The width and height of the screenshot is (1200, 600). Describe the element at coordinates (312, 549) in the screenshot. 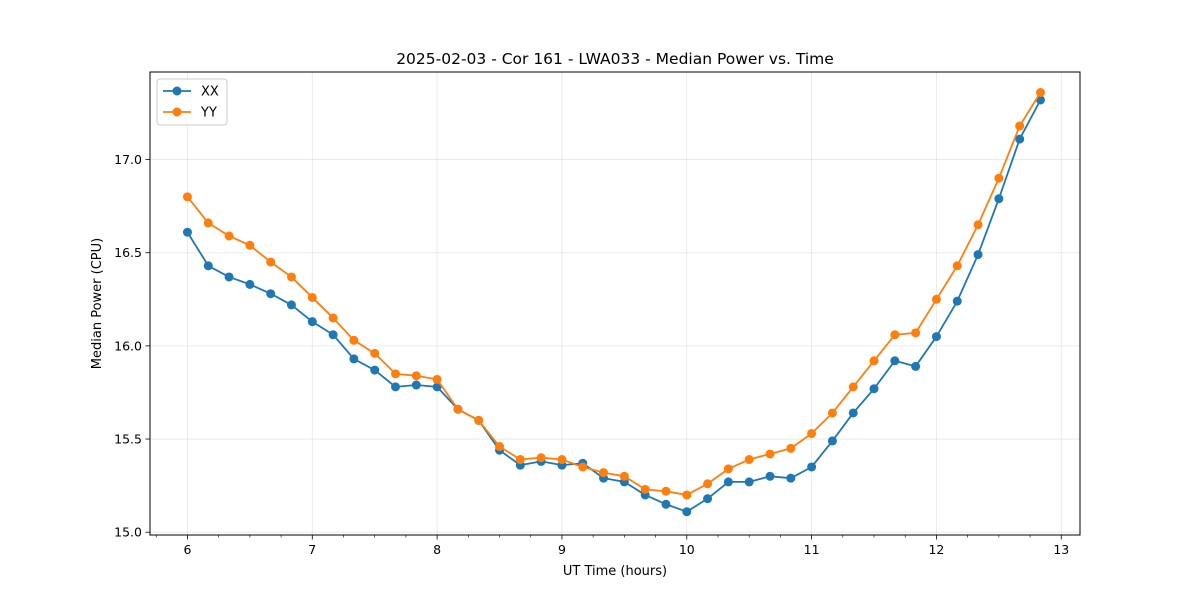

I see `x-tick-label: 7` at that location.